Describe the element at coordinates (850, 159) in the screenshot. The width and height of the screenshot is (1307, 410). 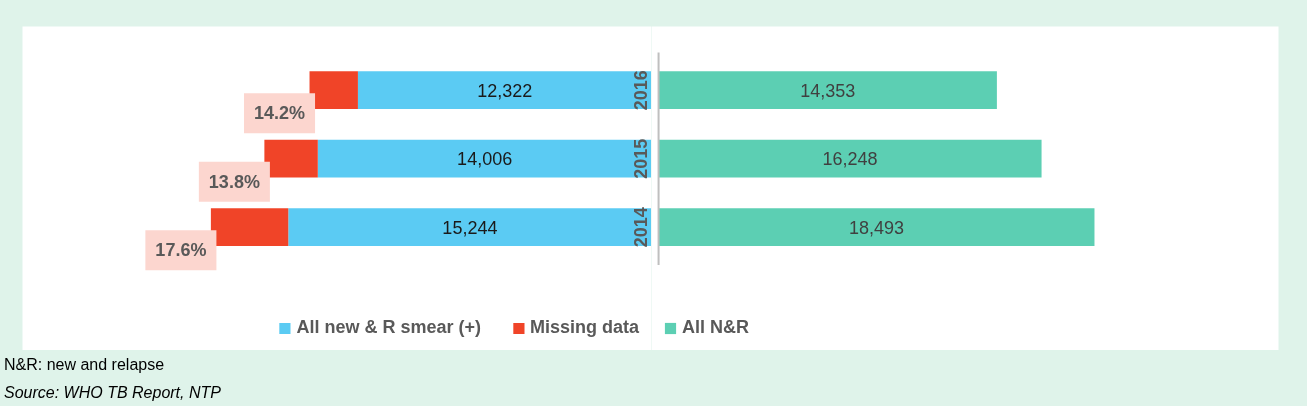
I see `data-label: 16,248` at that location.